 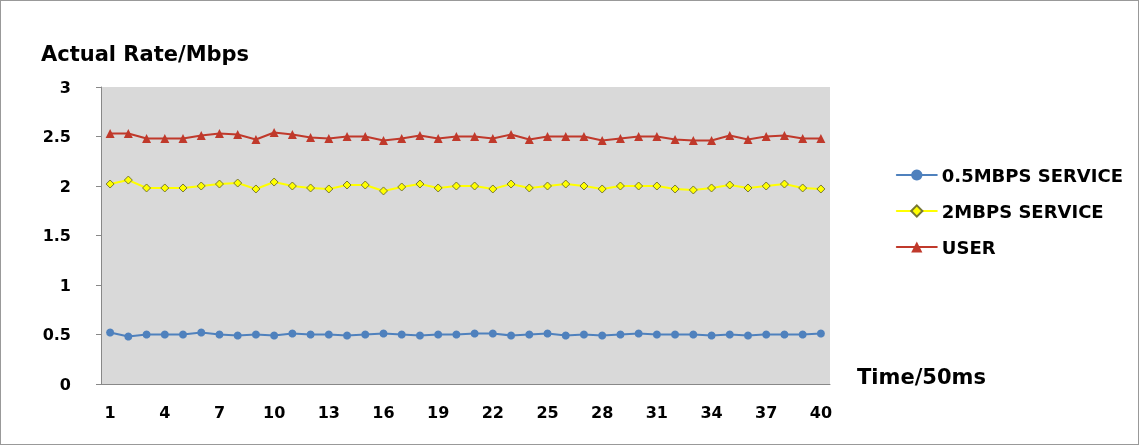 I want to click on y-tick-label: 0, so click(x=65, y=384).